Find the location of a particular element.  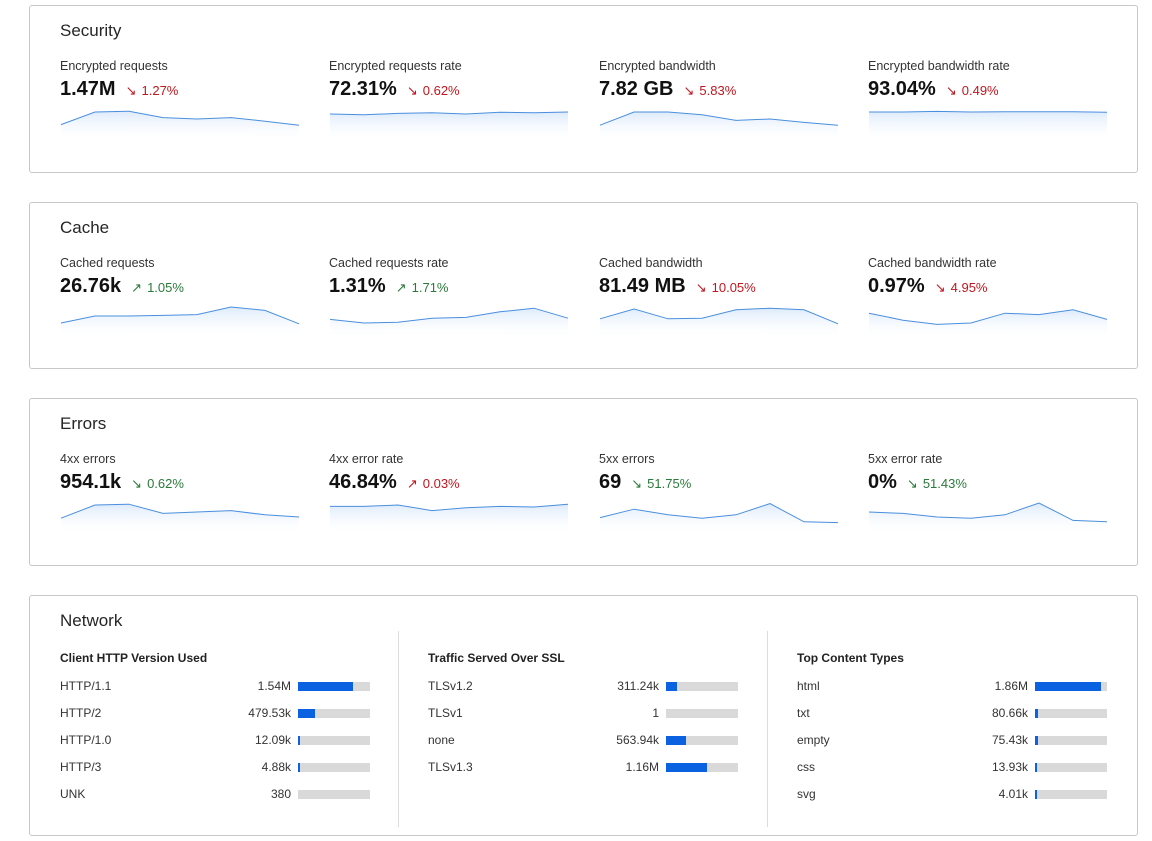

row-name: empty is located at coordinates (813, 740).